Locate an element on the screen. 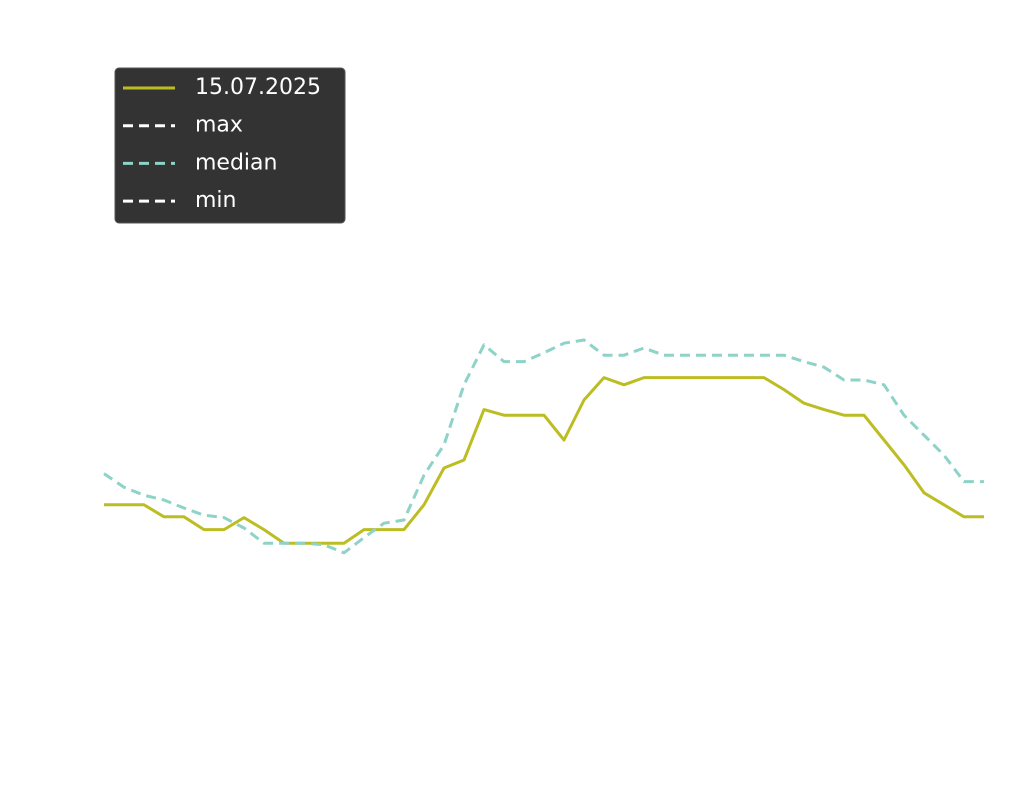  legend-box is located at coordinates (230, 145).